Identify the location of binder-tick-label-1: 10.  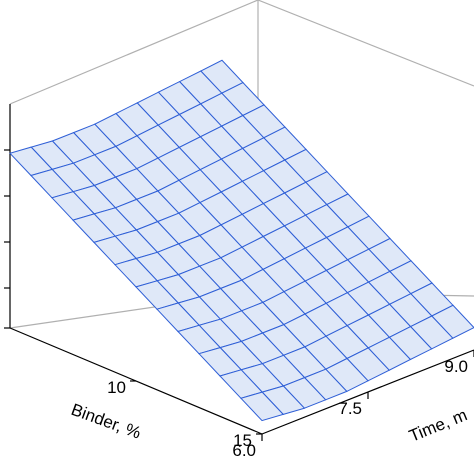
(116, 387).